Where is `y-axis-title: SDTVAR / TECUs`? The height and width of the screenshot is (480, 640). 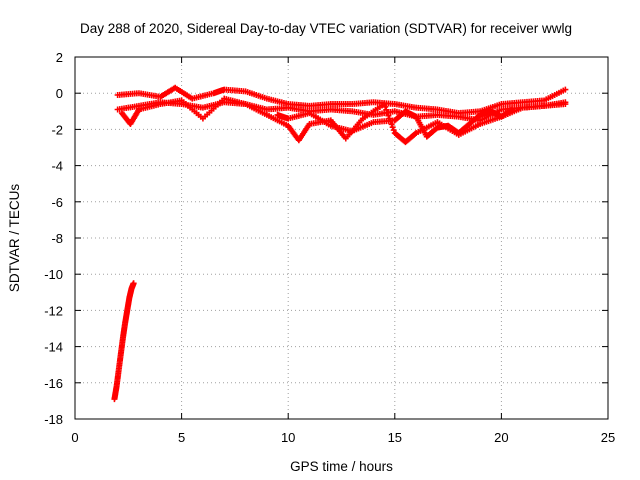
y-axis-title: SDTVAR / TECUs is located at coordinates (14, 238).